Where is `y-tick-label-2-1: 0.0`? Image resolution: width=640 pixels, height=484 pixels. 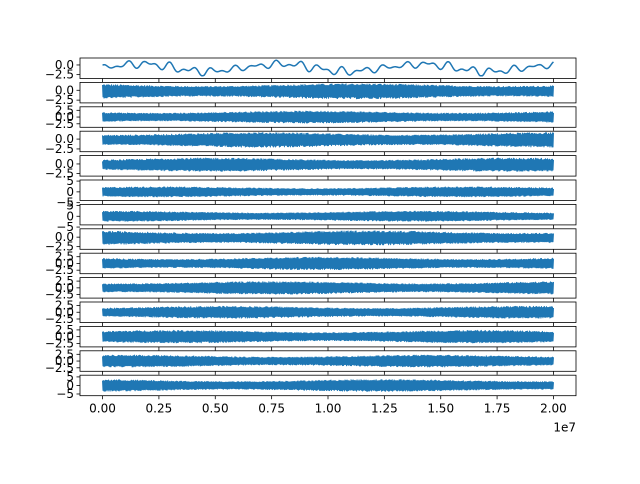 y-tick-label-2-1: 0.0 is located at coordinates (64, 90).